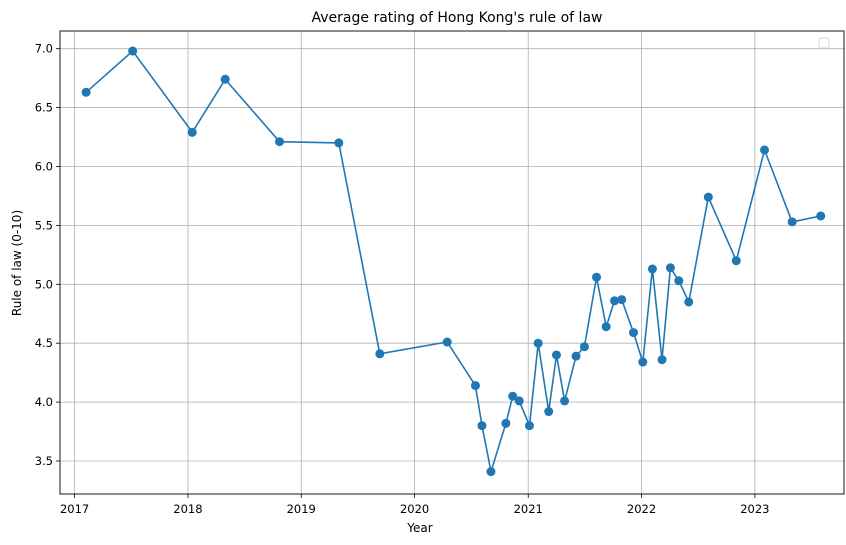 This screenshot has height=545, width=846. What do you see at coordinates (17, 263) in the screenshot?
I see `y-axis-label: Rule of law (0-10)` at bounding box center [17, 263].